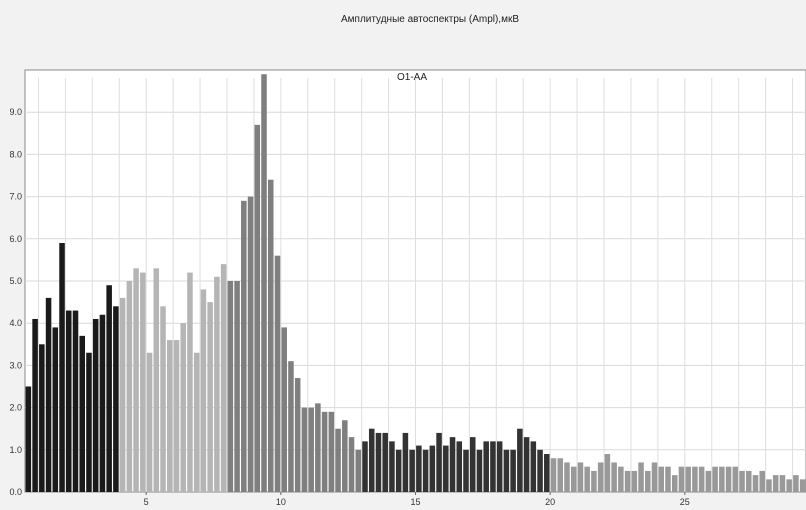 Image resolution: width=806 pixels, height=510 pixels. Describe the element at coordinates (15, 197) in the screenshot. I see `y-tick-label: 7.0` at that location.